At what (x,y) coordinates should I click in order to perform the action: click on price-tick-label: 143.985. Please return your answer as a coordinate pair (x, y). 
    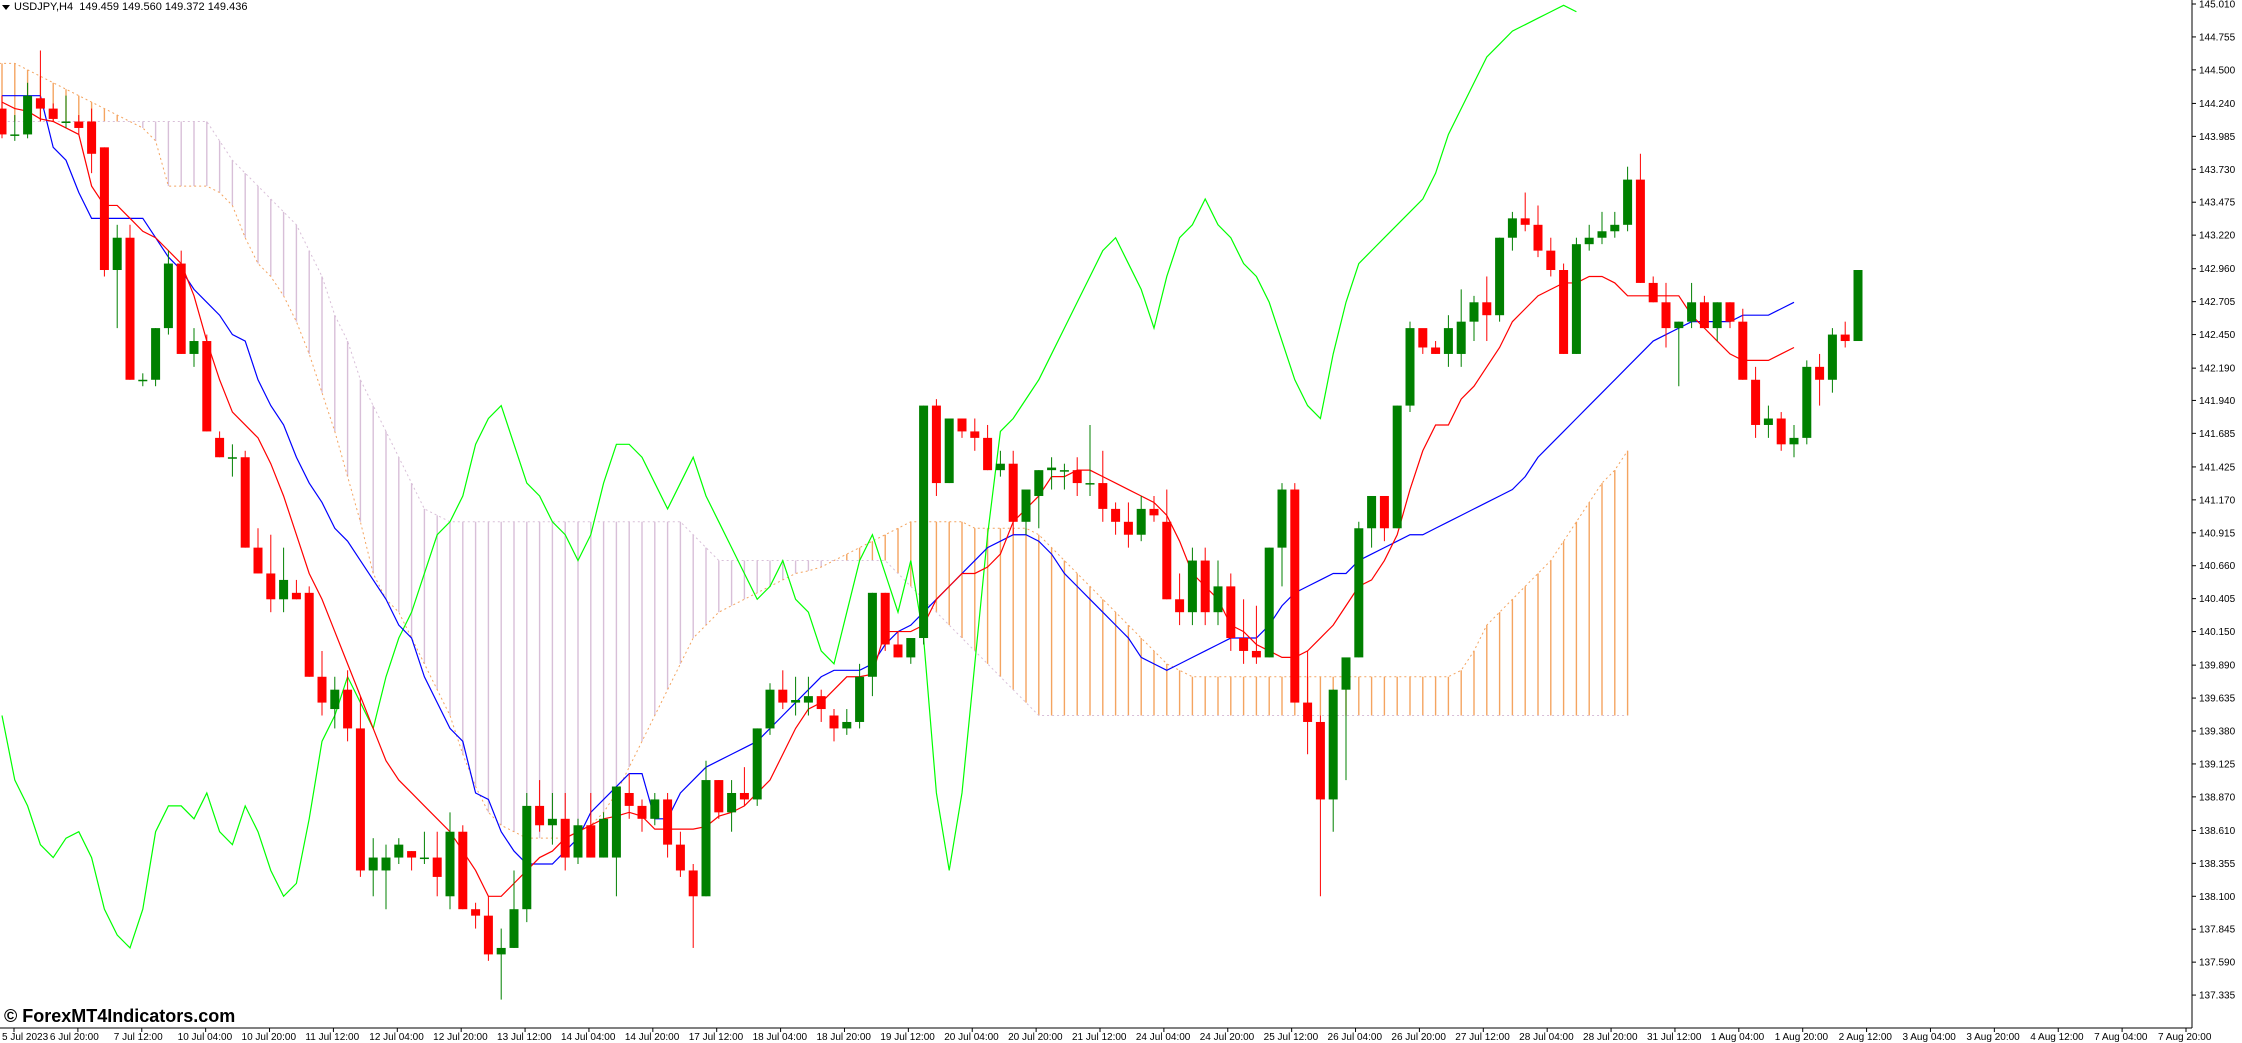
    Looking at the image, I should click on (2217, 137).